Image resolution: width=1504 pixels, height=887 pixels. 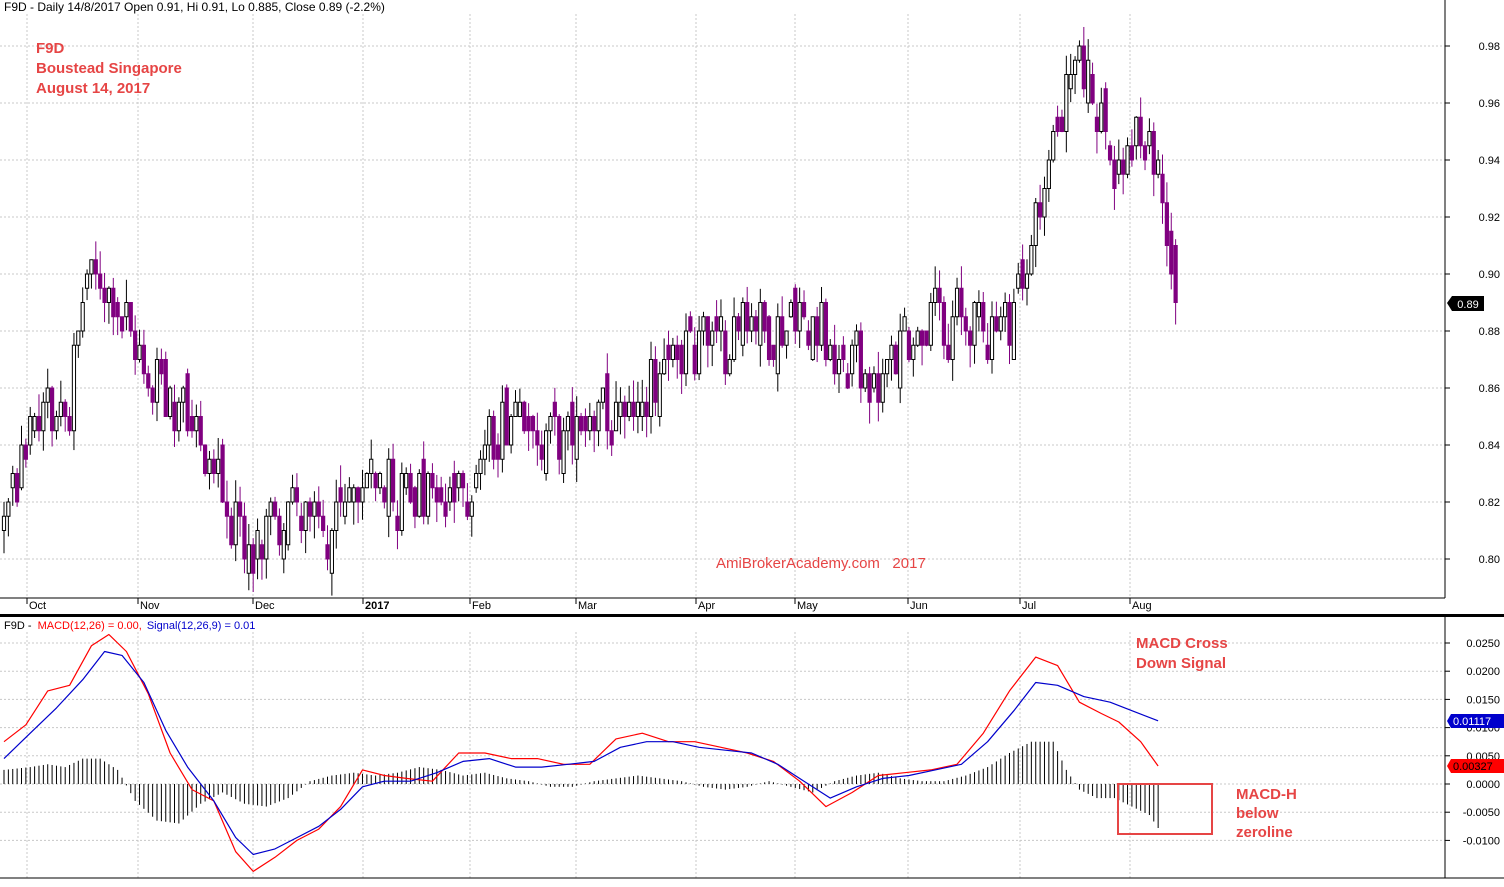 What do you see at coordinates (1165, 809) in the screenshot?
I see `histogram-highlight-box` at bounding box center [1165, 809].